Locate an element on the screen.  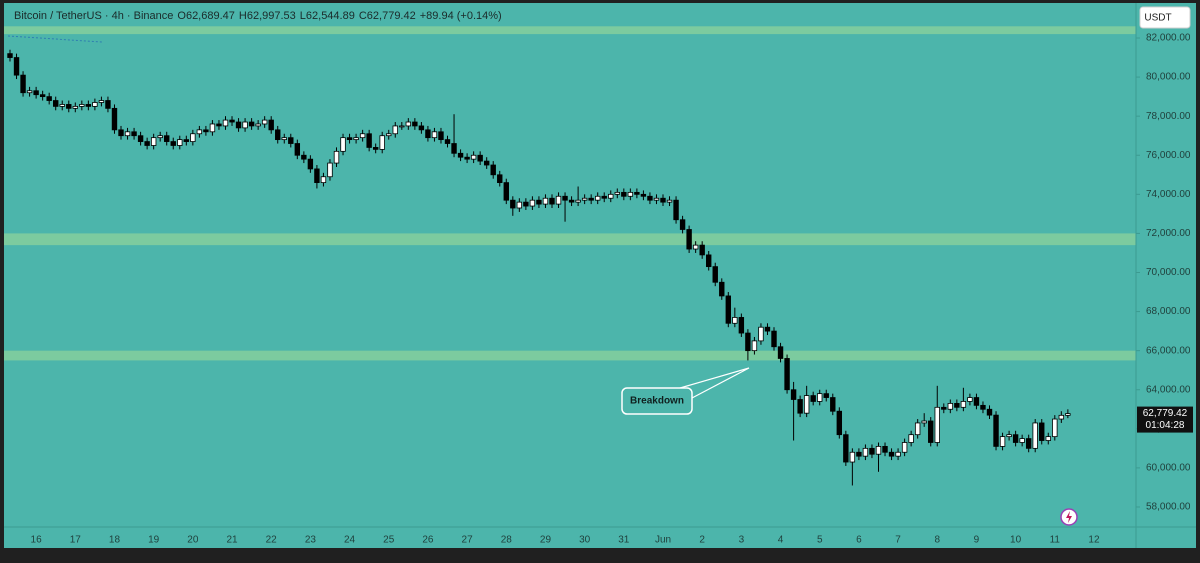
x-tick-label: 23 is located at coordinates (311, 540).